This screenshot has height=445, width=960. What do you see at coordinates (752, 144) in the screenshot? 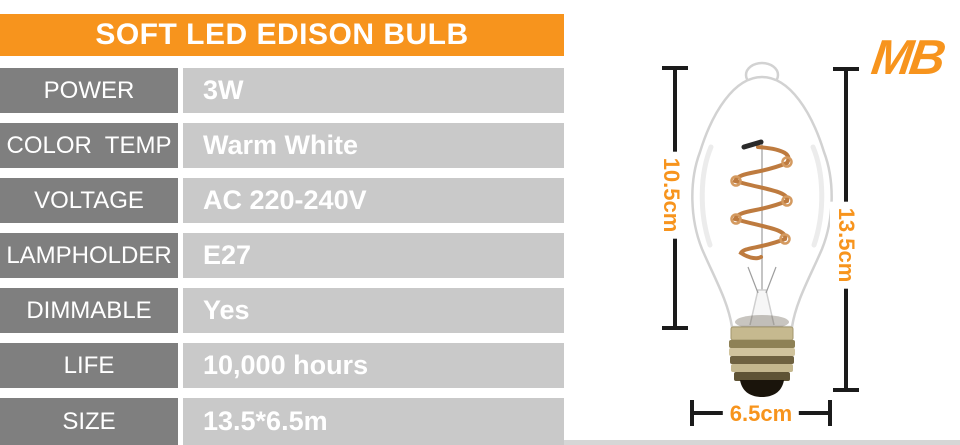
I see `filament-hook` at bounding box center [752, 144].